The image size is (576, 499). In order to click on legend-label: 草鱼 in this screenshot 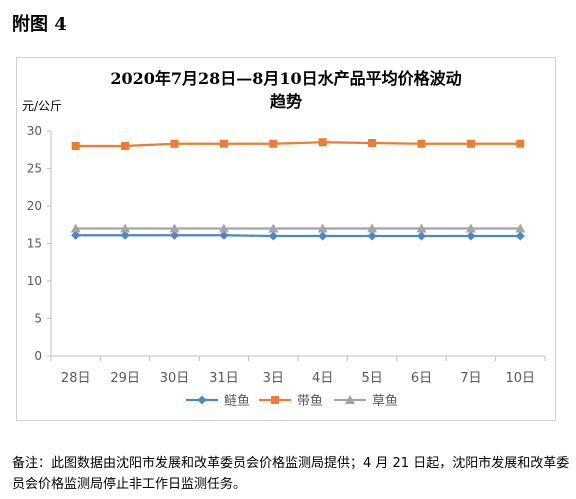, I will do `click(385, 401)`.